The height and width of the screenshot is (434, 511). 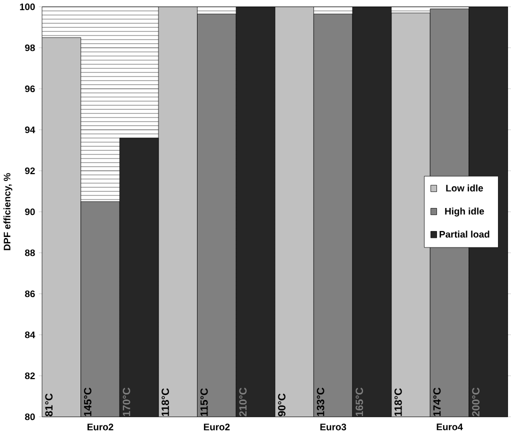 I want to click on y-tick-label: 88, so click(x=30, y=253).